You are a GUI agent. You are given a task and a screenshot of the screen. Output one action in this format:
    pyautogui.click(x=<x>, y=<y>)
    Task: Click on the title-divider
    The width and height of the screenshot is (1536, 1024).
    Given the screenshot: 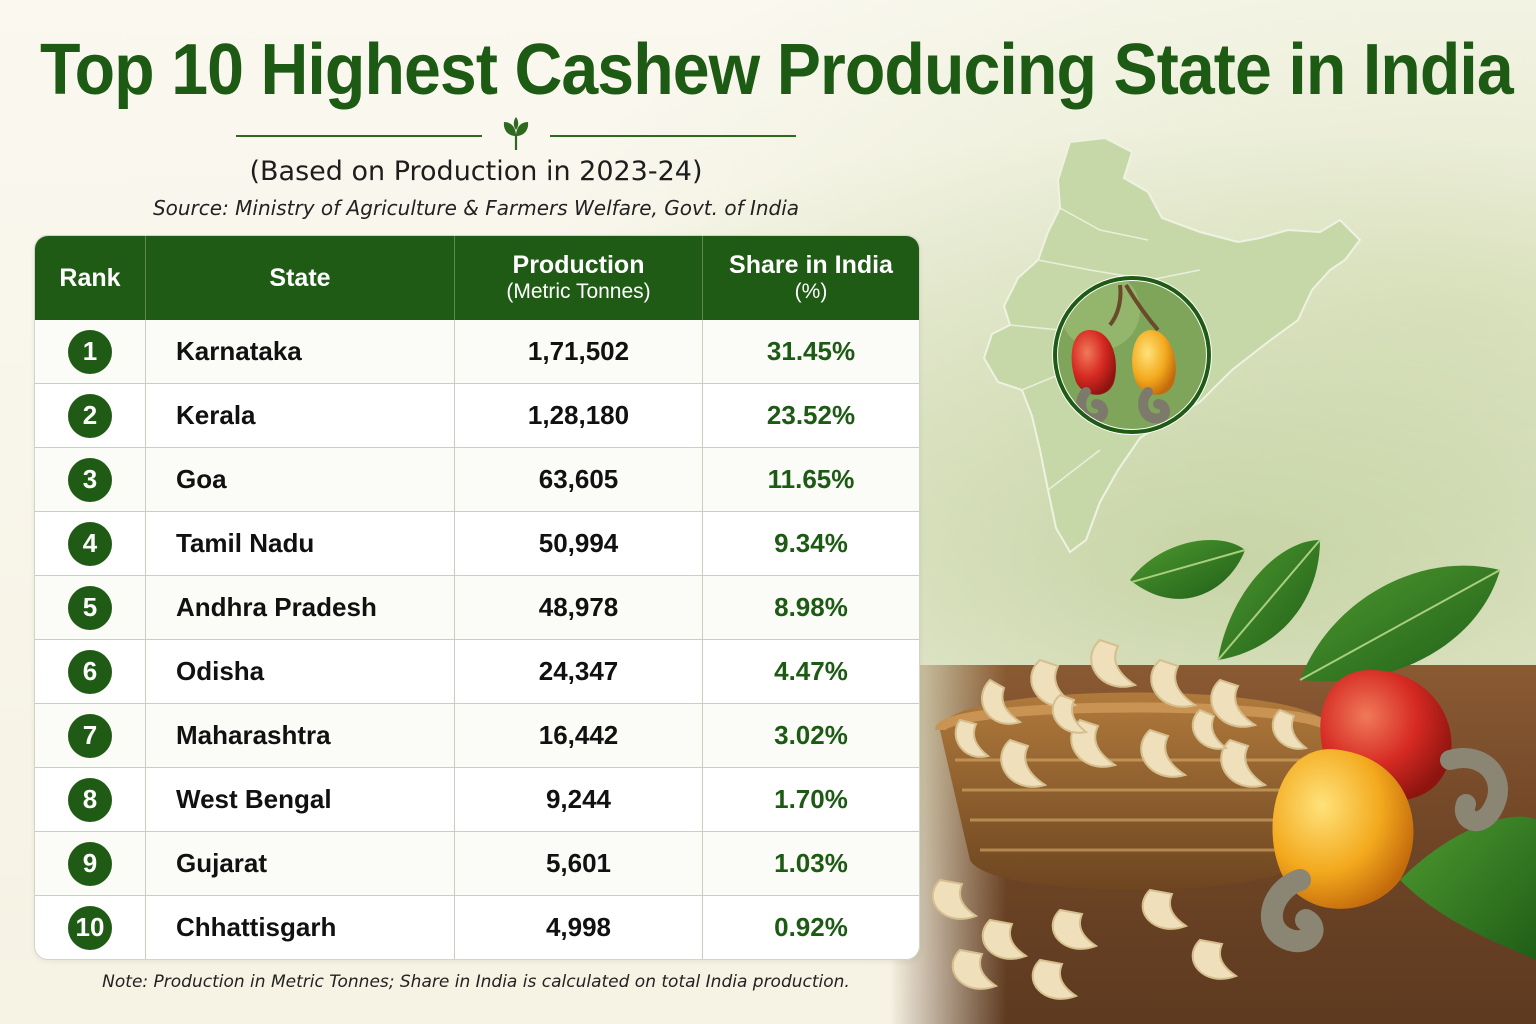 What is the action you would take?
    pyautogui.click(x=516, y=136)
    